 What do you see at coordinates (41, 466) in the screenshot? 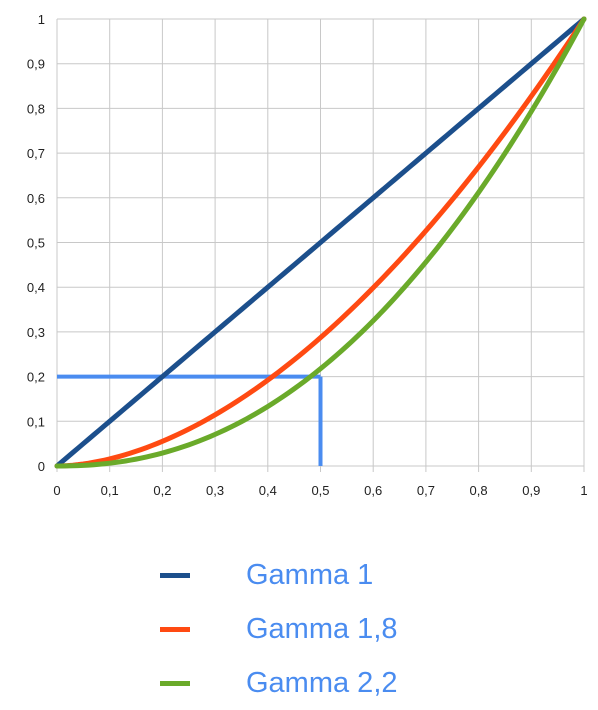
I see `y-tick-label: 0` at bounding box center [41, 466].